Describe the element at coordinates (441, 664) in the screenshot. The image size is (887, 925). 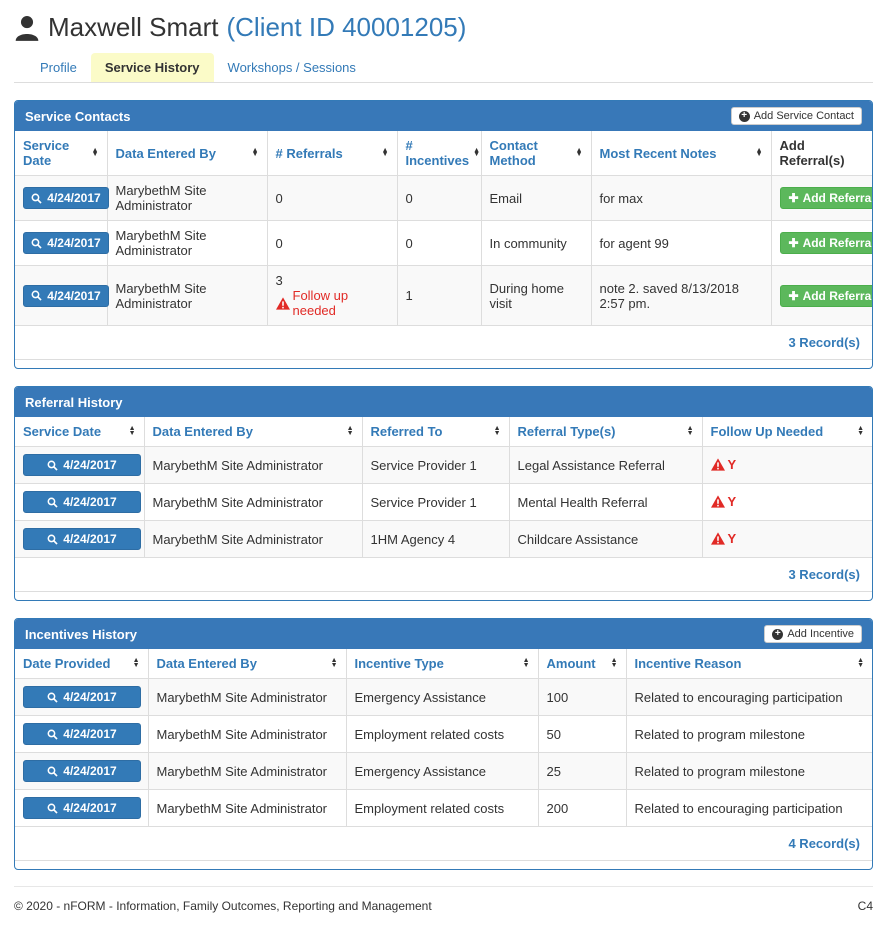
I see `col-incentive-type: Incentive Type` at that location.